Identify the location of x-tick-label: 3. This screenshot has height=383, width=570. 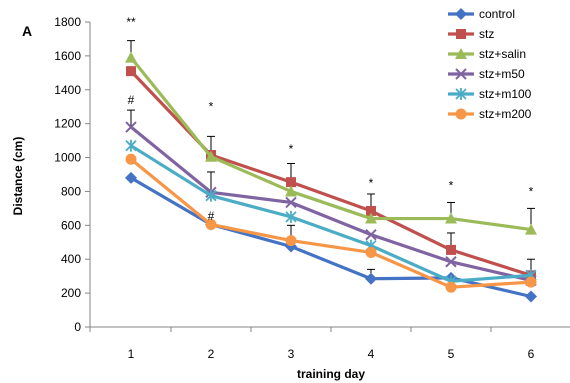
(291, 354).